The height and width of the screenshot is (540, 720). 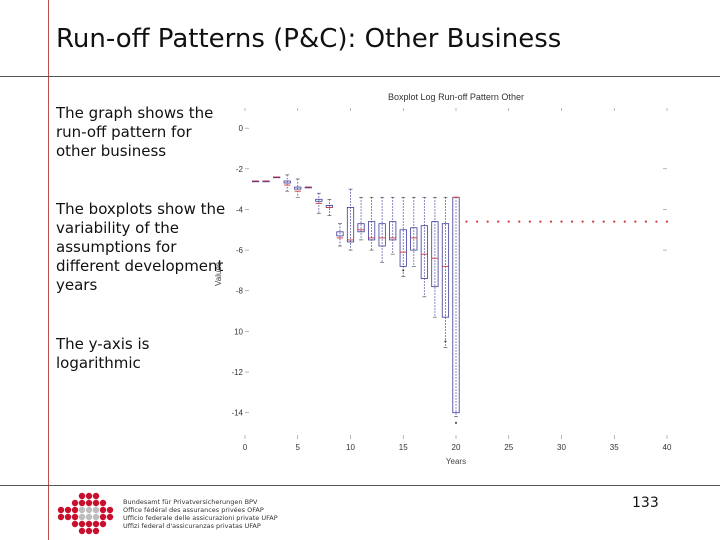 I want to click on accent-vertical-line, so click(x=48, y=270).